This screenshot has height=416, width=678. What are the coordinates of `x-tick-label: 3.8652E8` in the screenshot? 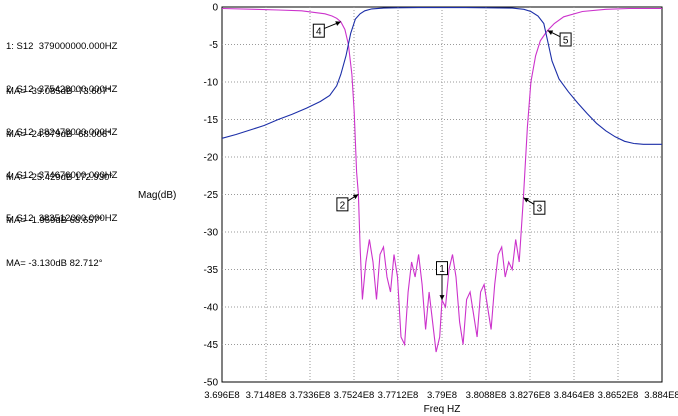 It's located at (618, 395).